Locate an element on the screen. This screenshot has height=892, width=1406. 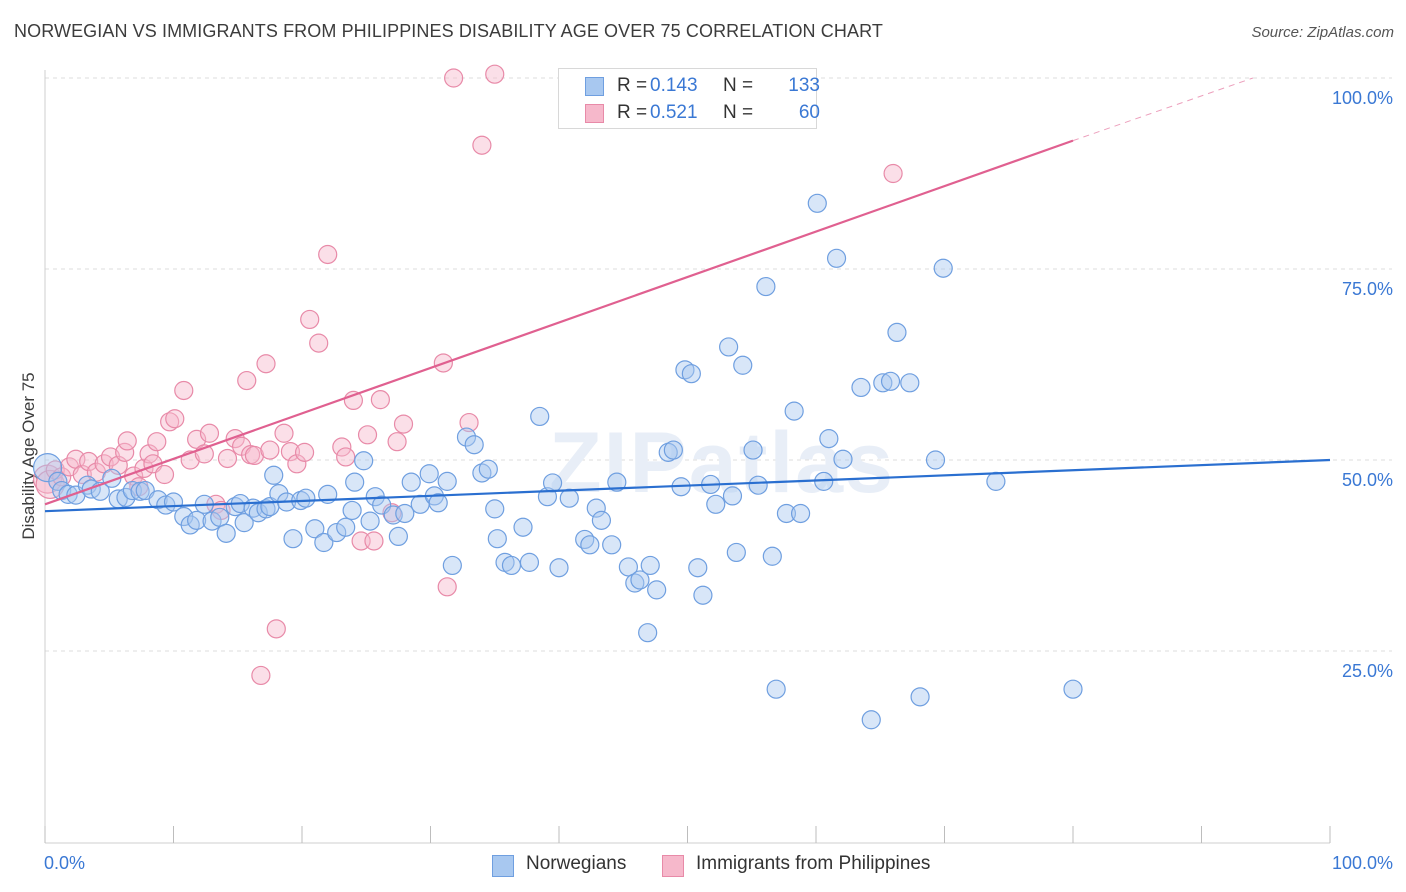
watermark-text: ZIPatlas is located at coordinates (722, 463).